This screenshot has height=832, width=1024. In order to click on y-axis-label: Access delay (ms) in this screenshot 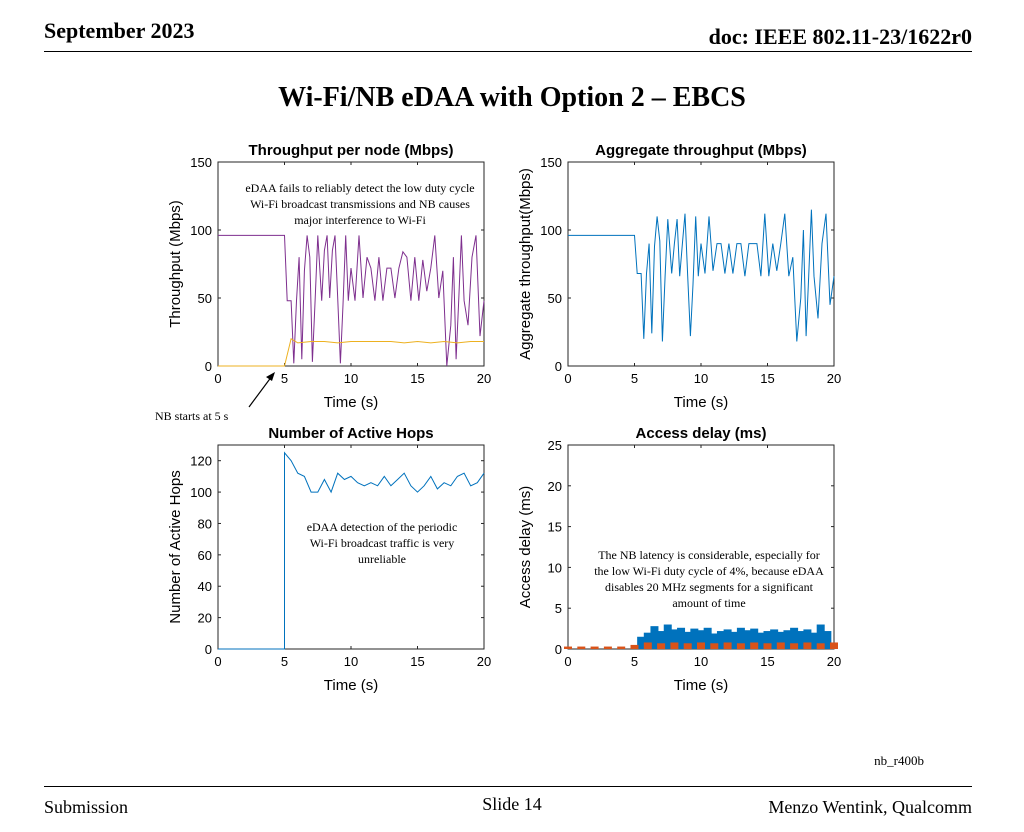, I will do `click(525, 547)`.